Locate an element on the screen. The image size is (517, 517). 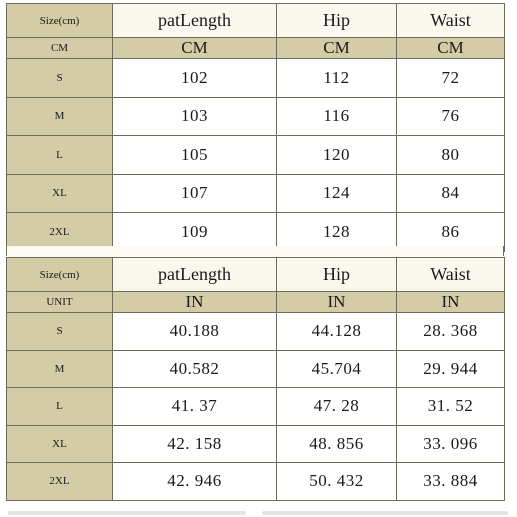
table-cell: 120 is located at coordinates (336, 155).